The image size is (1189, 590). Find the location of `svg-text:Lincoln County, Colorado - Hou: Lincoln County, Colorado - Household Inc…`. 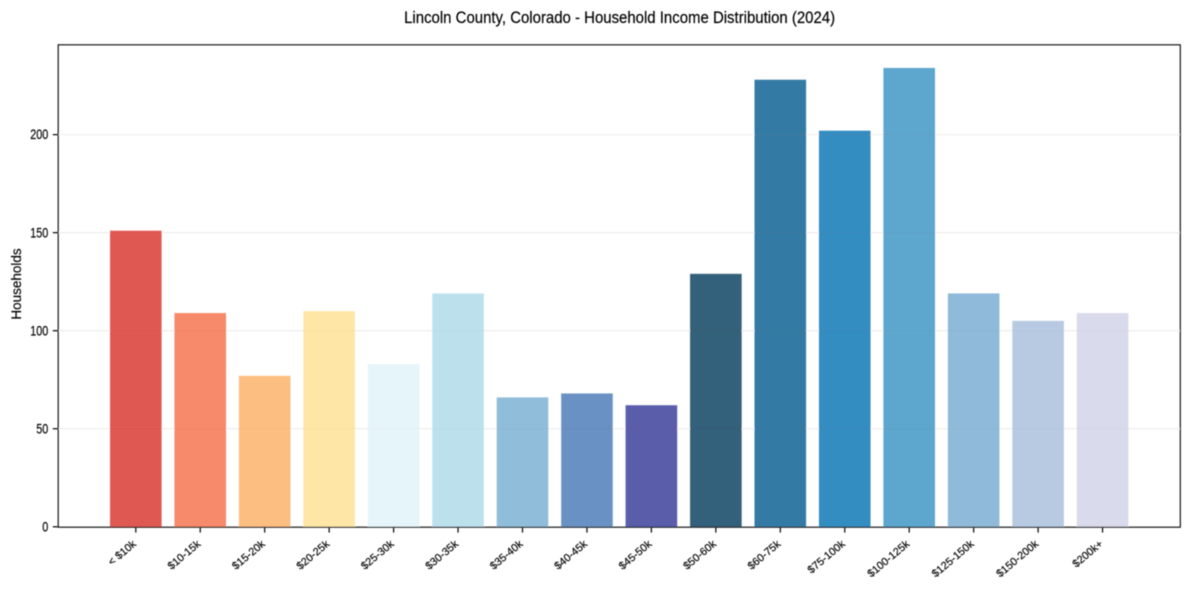

svg-text:Lincoln County, Colorado - Hou: Lincoln County, Colorado - Household Inc… is located at coordinates (619, 18).